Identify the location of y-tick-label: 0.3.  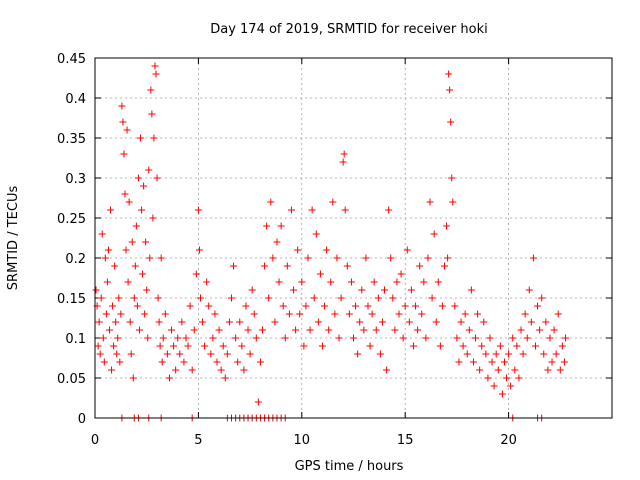
(75, 179).